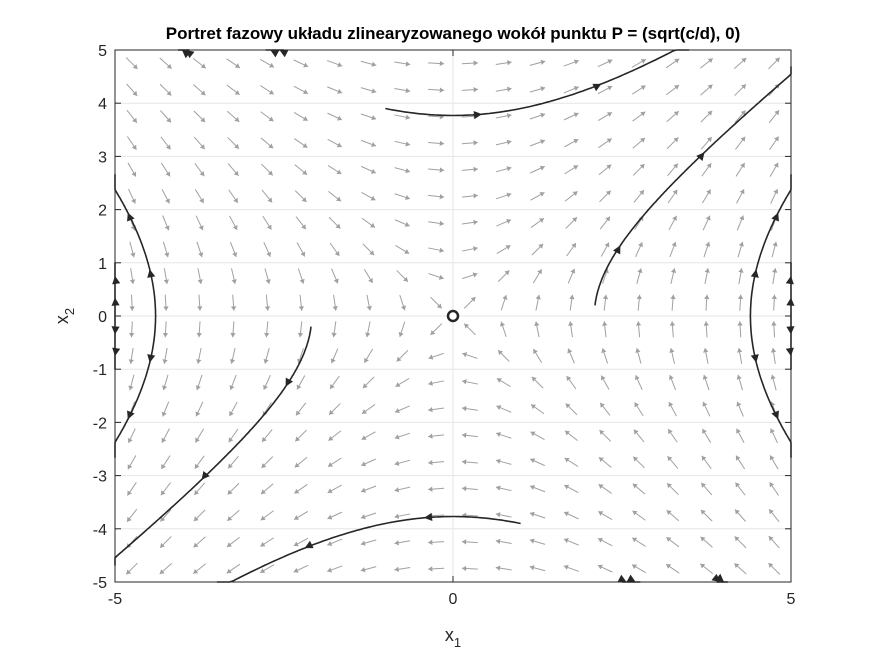  What do you see at coordinates (102, 211) in the screenshot?
I see `y-tick-label: 2` at bounding box center [102, 211].